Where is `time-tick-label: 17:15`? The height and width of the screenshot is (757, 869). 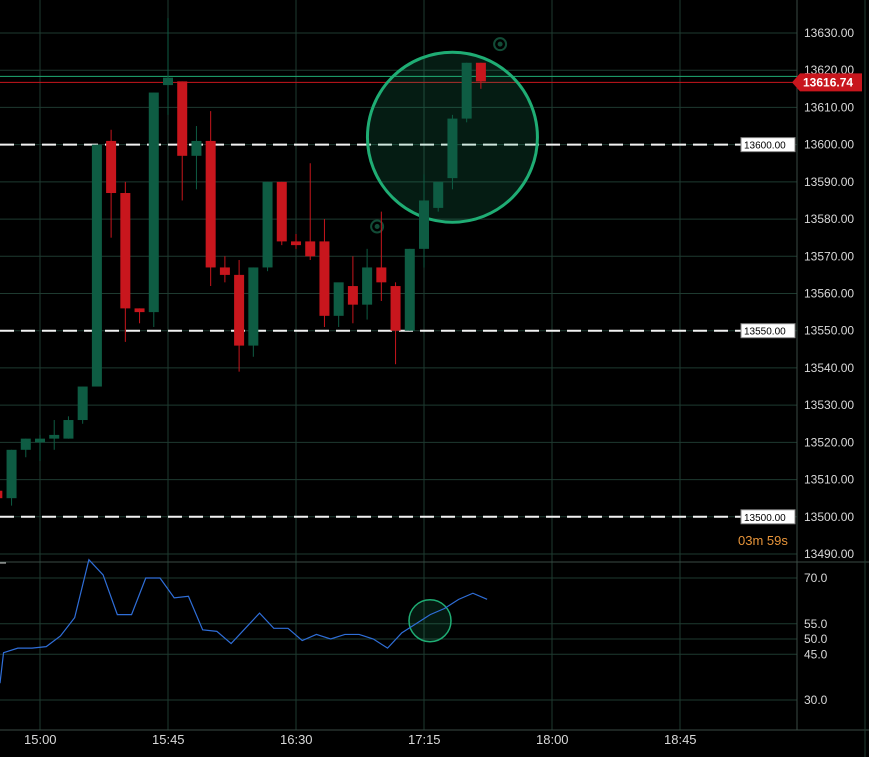
time-tick-label: 17:15 is located at coordinates (424, 739).